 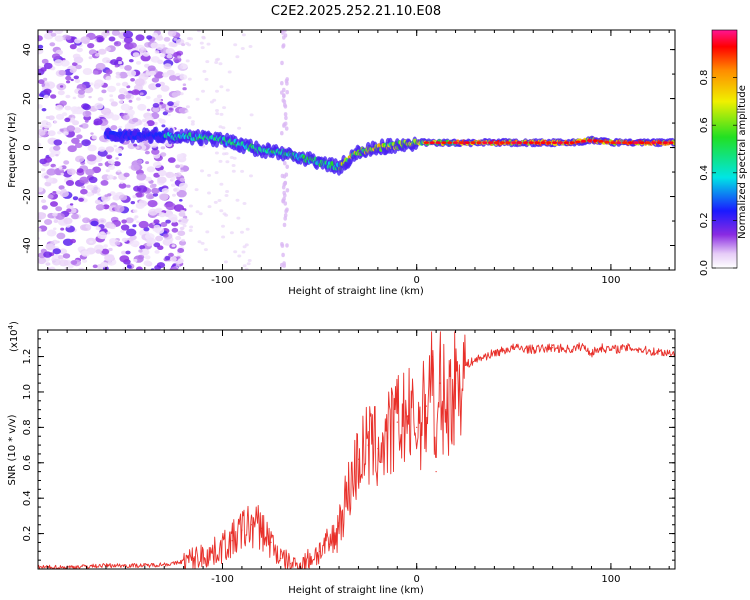 I want to click on y-tick-label: 0.6, so click(x=27, y=463).